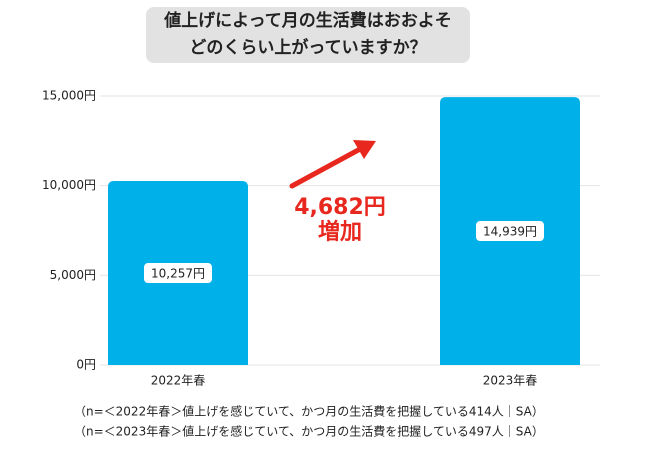 The width and height of the screenshot is (650, 466). What do you see at coordinates (307, 47) in the screenshot?
I see `chart-title: どのくらい上がっていますか？` at bounding box center [307, 47].